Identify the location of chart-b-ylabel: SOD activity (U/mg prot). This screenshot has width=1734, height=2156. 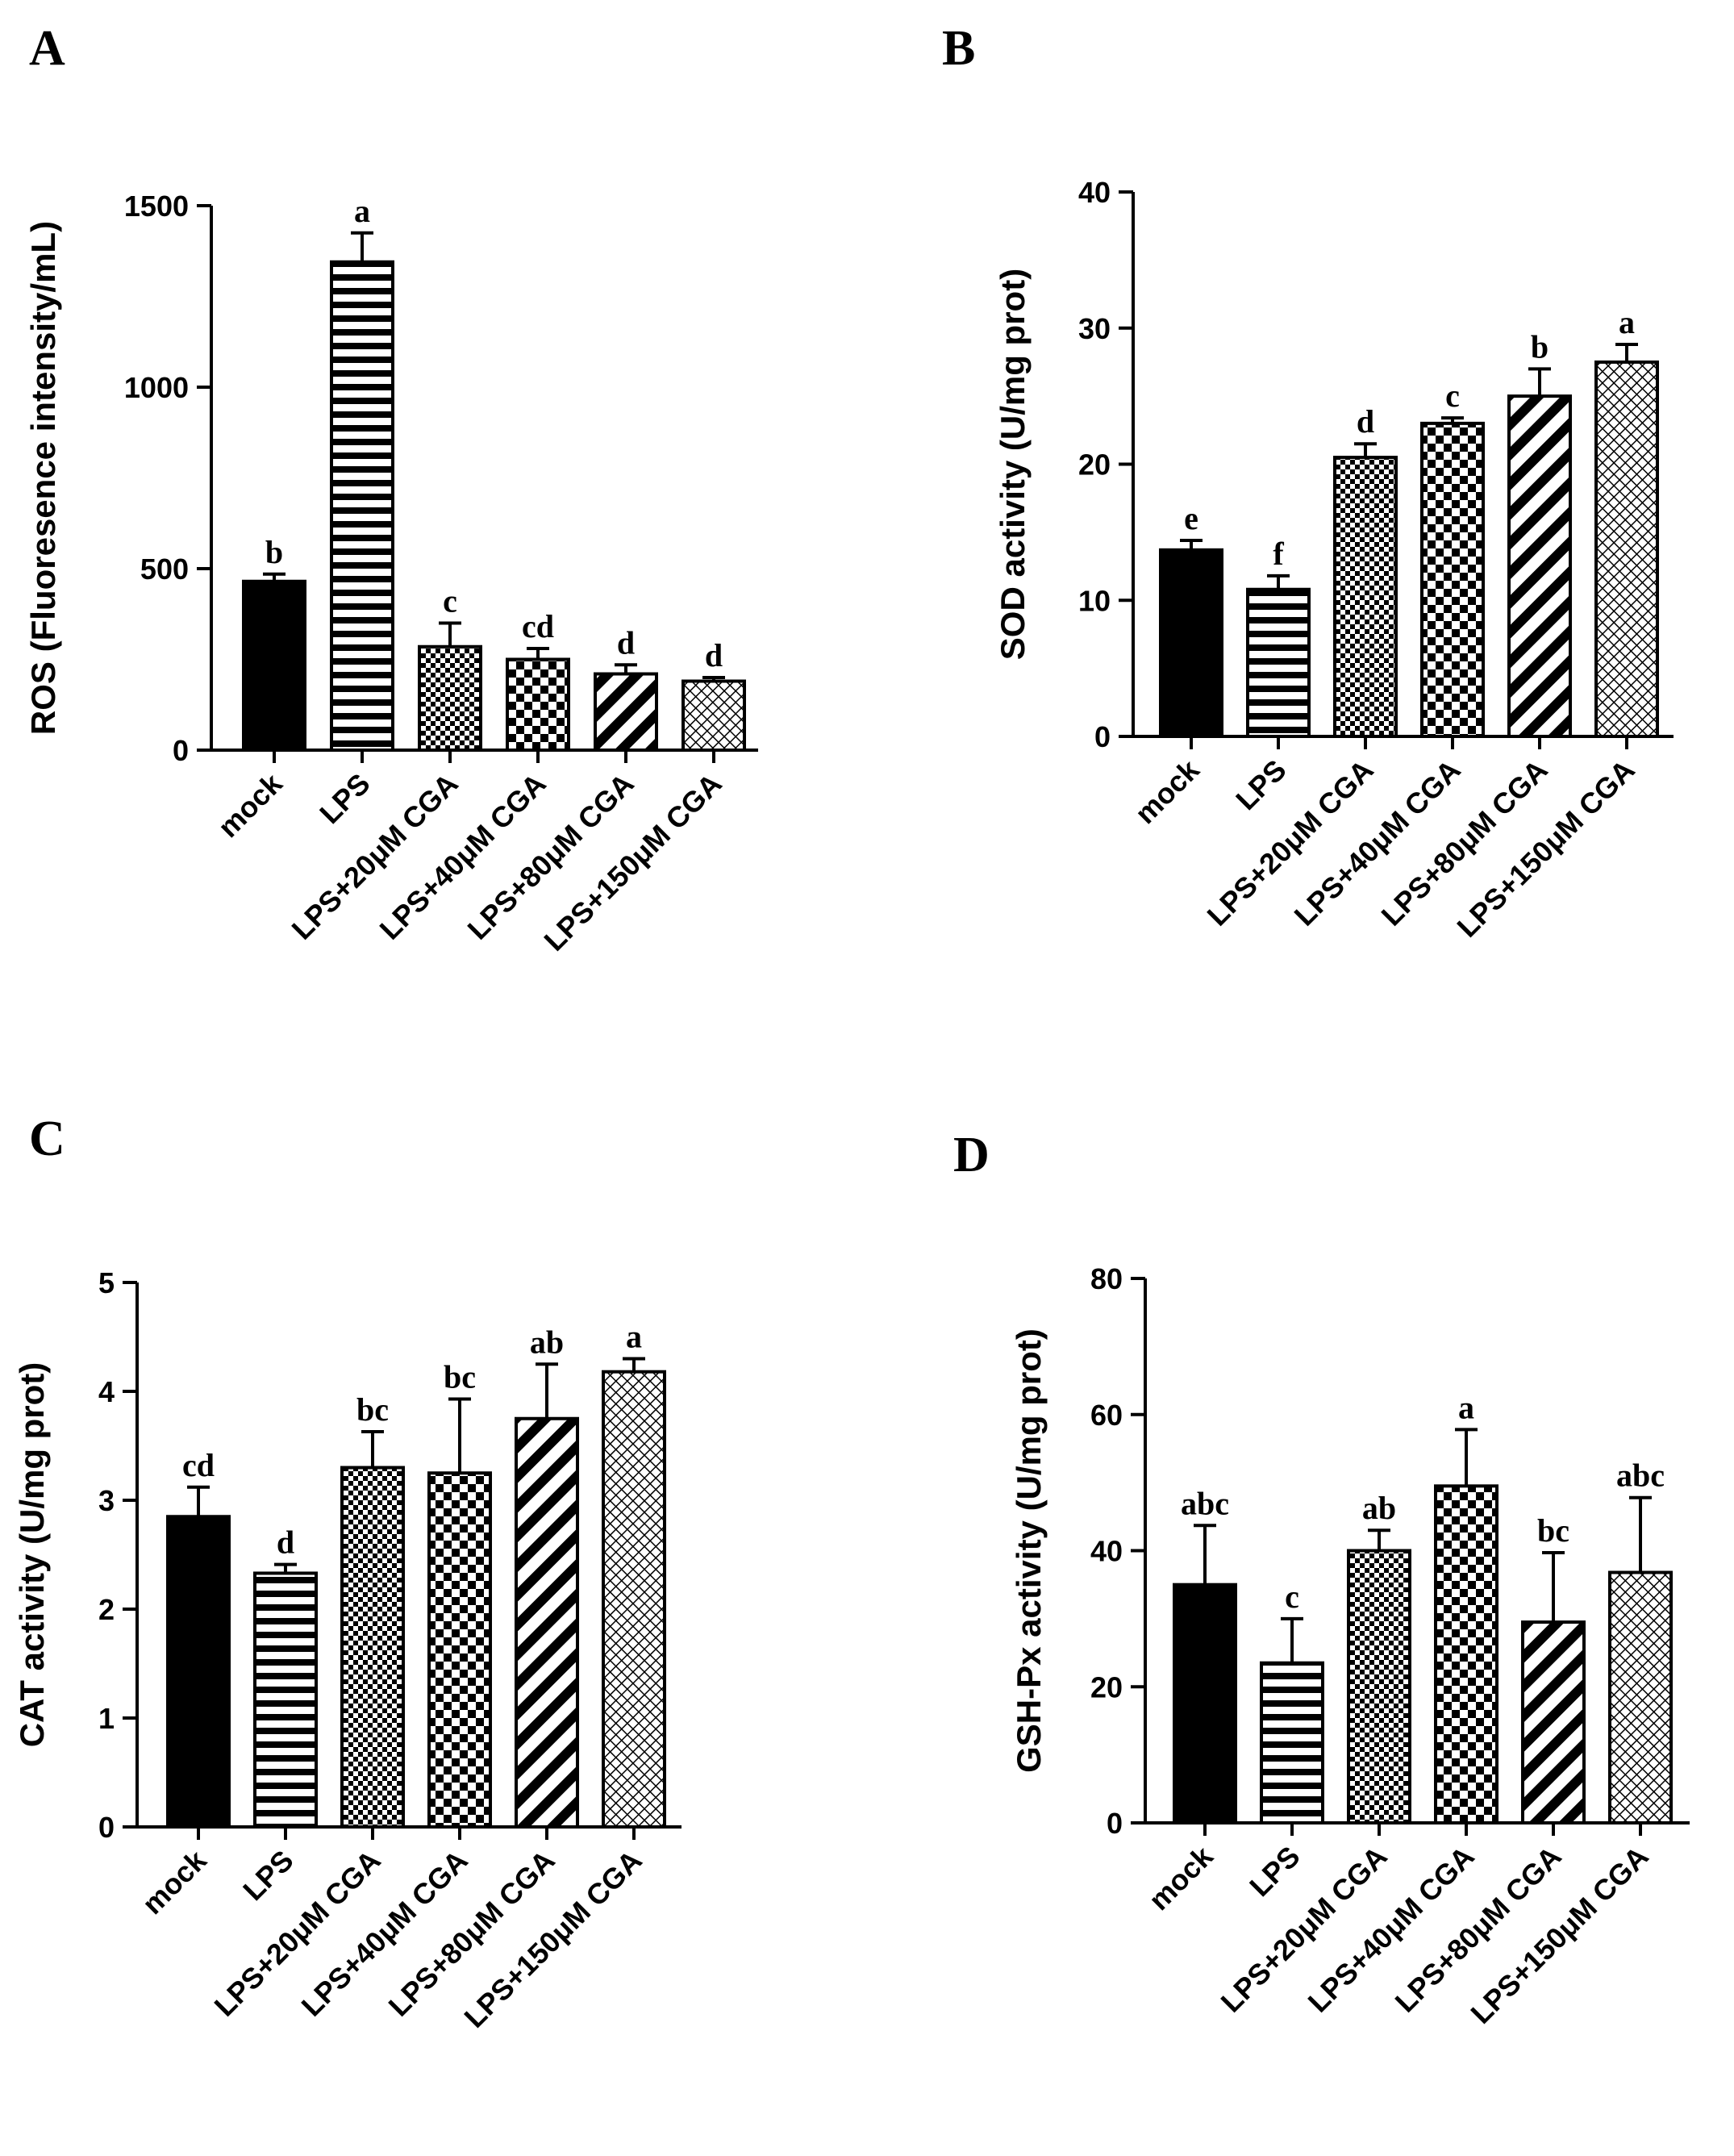
(1013, 464).